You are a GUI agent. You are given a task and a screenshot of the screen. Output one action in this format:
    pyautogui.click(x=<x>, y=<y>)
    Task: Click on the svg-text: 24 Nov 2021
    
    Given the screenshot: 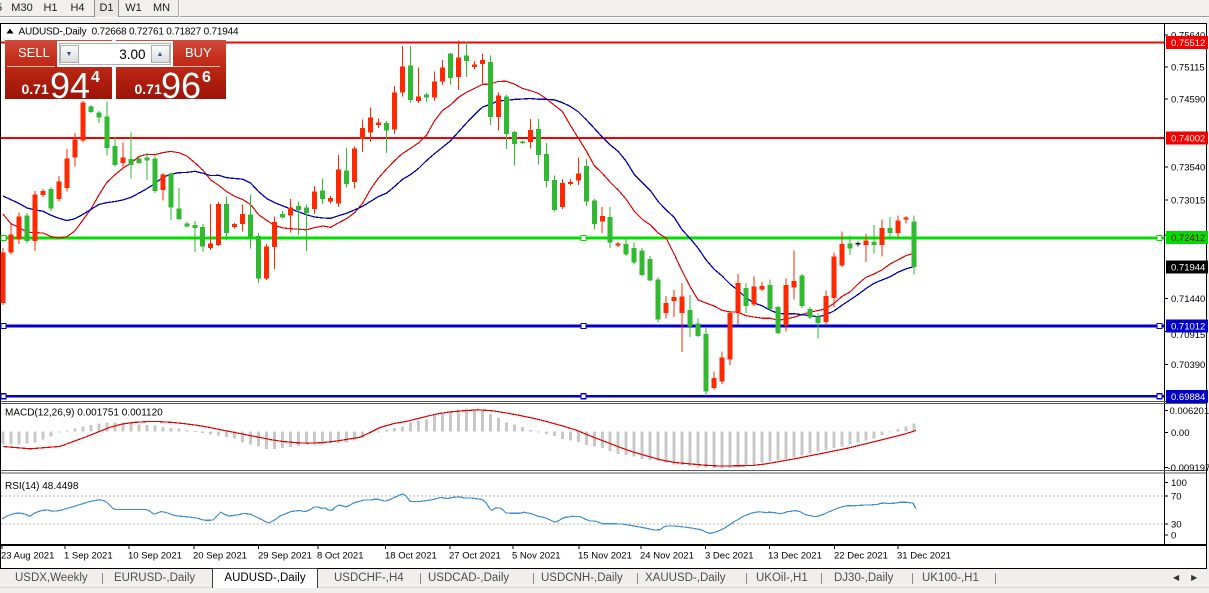 What is the action you would take?
    pyautogui.click(x=667, y=556)
    